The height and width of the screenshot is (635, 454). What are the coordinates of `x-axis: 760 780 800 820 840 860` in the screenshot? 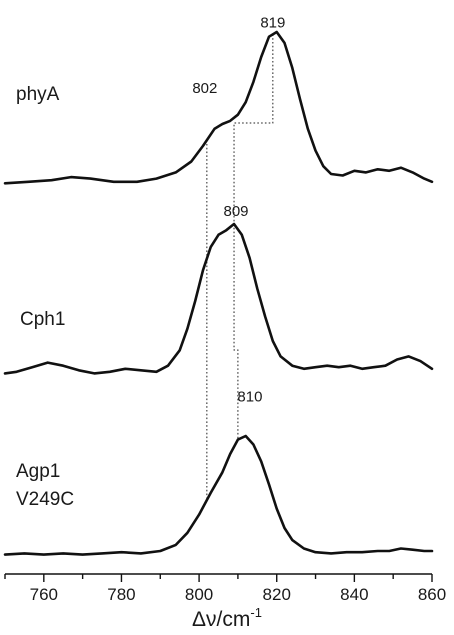 It's located at (225, 588).